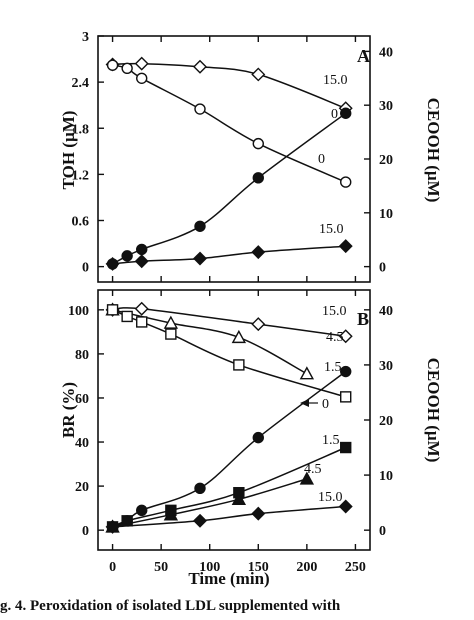 The height and width of the screenshot is (620, 474). What do you see at coordinates (228, 578) in the screenshot?
I see `x-axis-title: Time (min)` at bounding box center [228, 578].